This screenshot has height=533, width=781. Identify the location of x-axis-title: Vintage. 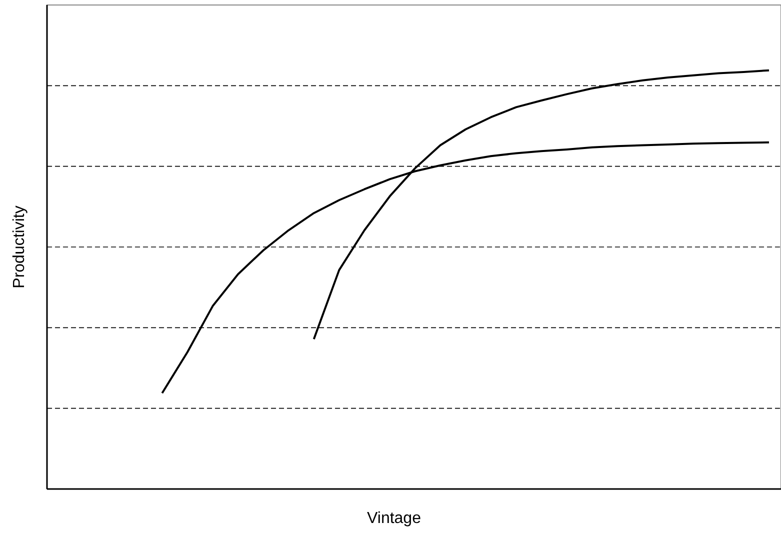
(394, 518).